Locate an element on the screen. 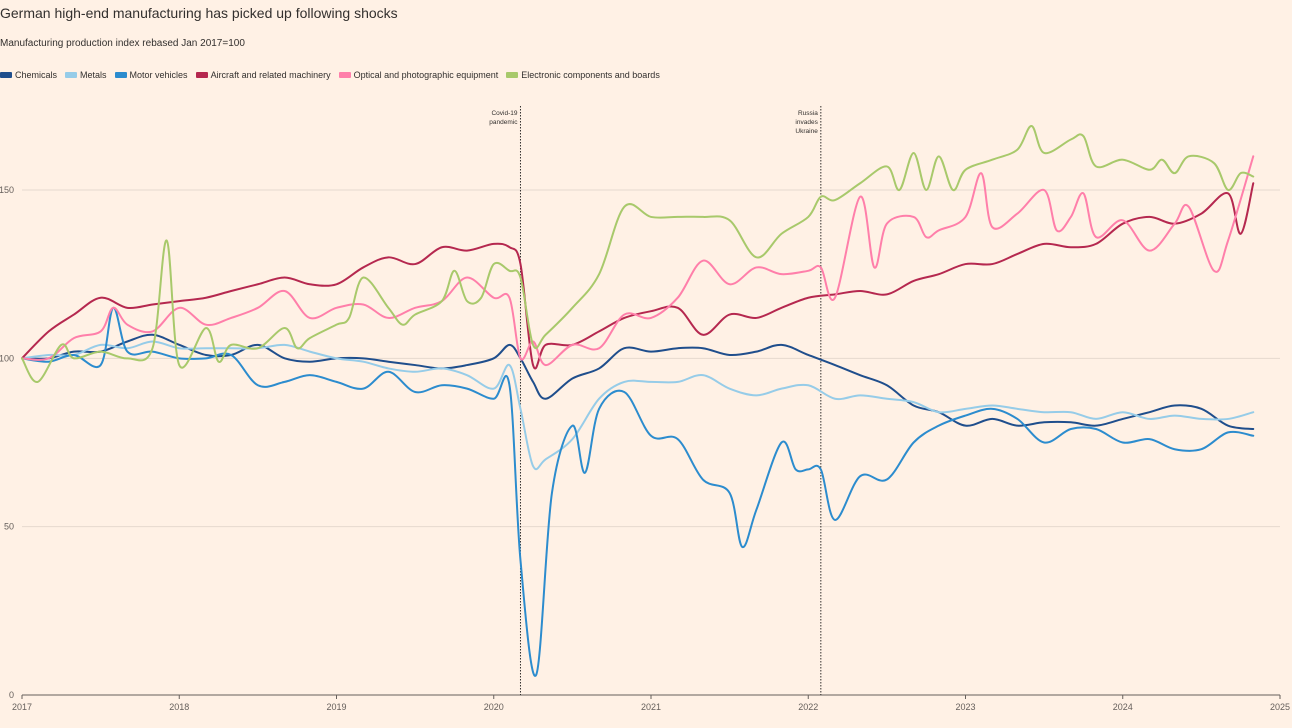 The image size is (1292, 728). x-tick-label: 2021 is located at coordinates (651, 707).